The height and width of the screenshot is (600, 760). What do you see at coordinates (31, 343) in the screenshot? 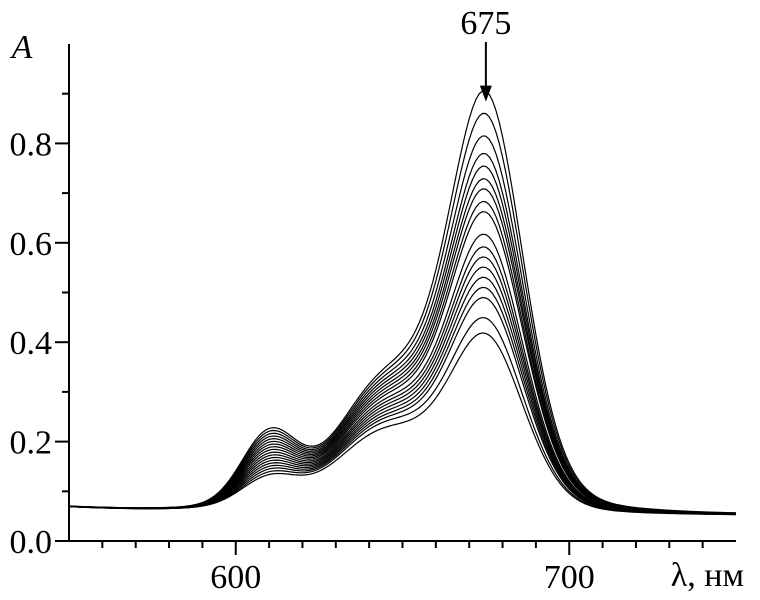
I see `y-tick-label-0.4: 0.4` at bounding box center [31, 343].